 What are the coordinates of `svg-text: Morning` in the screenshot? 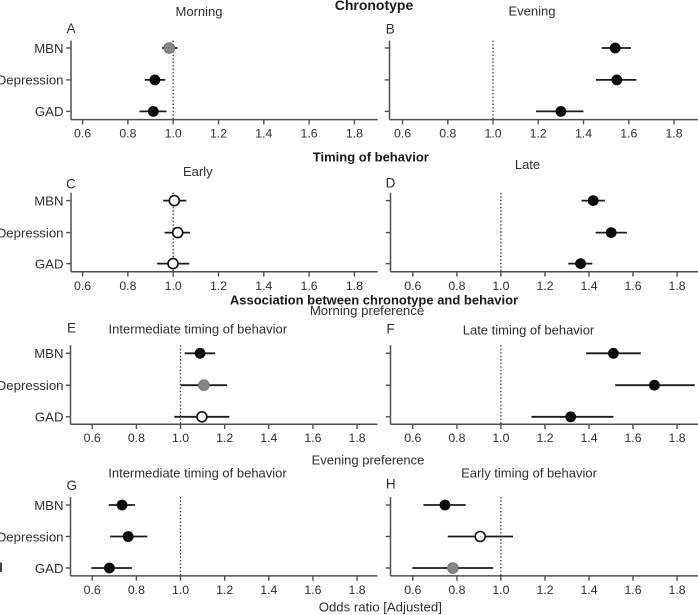 It's located at (199, 11).